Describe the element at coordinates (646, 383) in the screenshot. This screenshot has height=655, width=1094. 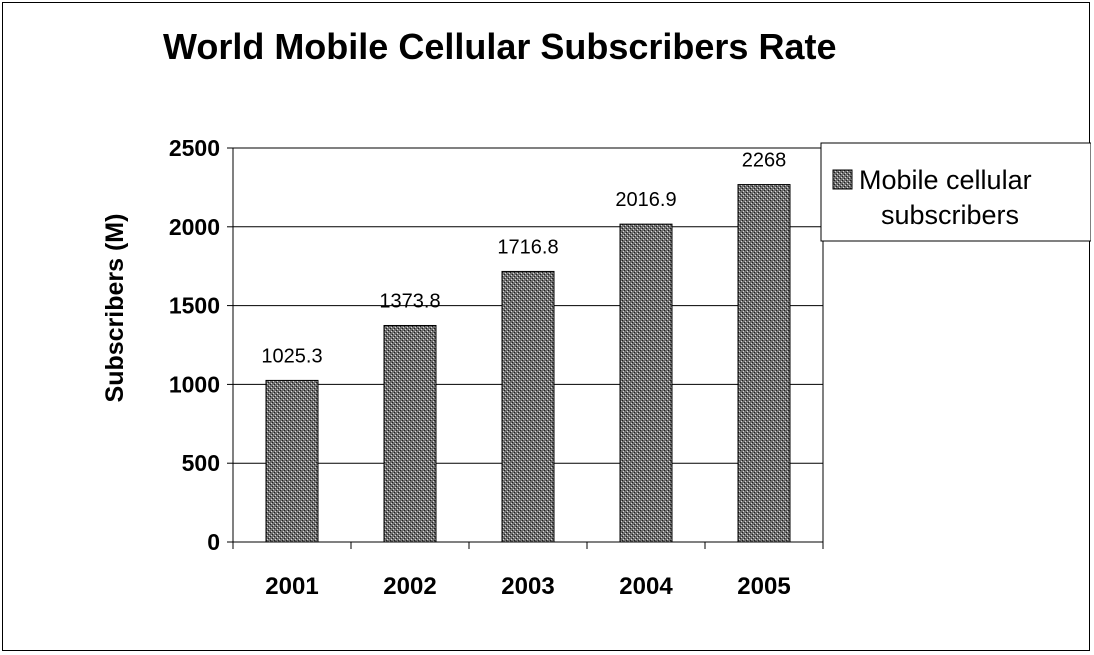
I see `bar-2004` at that location.